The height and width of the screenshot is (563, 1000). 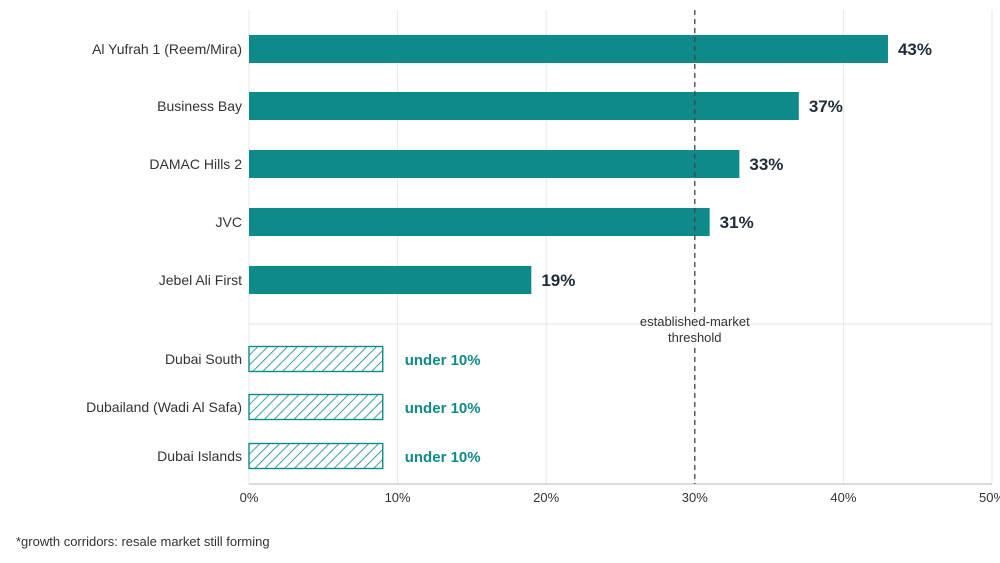 I want to click on data-label: 43%, so click(x=915, y=49).